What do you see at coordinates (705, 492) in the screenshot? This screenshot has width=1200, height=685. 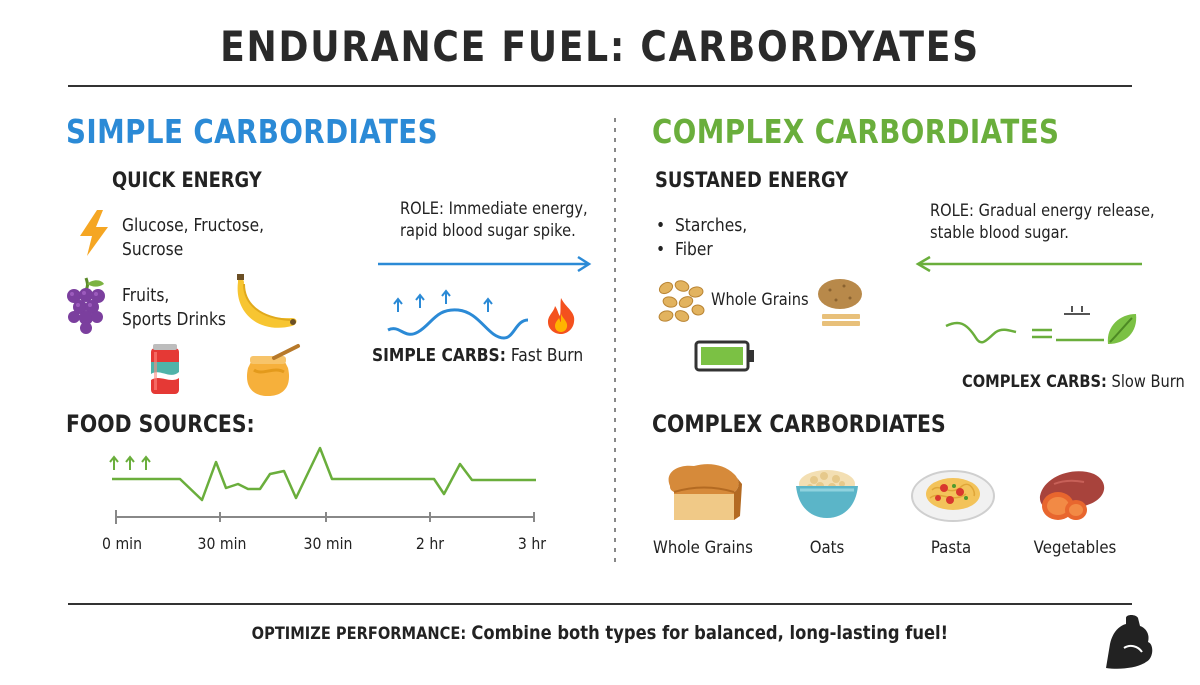 I see `bread-icon` at bounding box center [705, 492].